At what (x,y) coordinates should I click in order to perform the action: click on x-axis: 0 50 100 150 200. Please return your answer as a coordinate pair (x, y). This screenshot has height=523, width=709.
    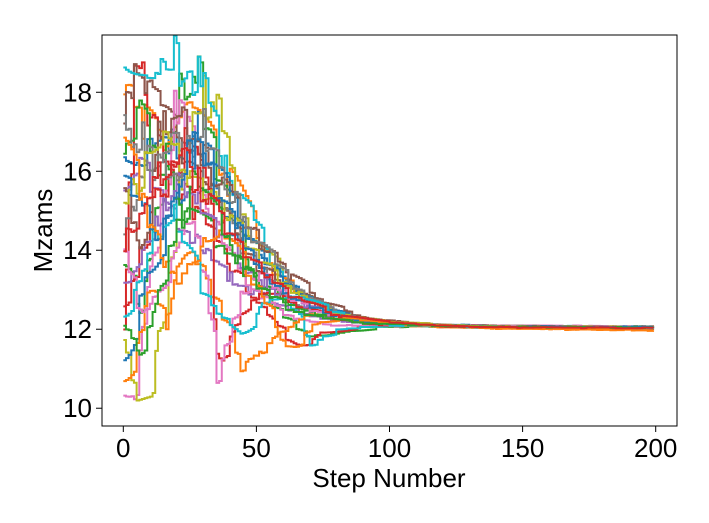
    Looking at the image, I should click on (396, 444).